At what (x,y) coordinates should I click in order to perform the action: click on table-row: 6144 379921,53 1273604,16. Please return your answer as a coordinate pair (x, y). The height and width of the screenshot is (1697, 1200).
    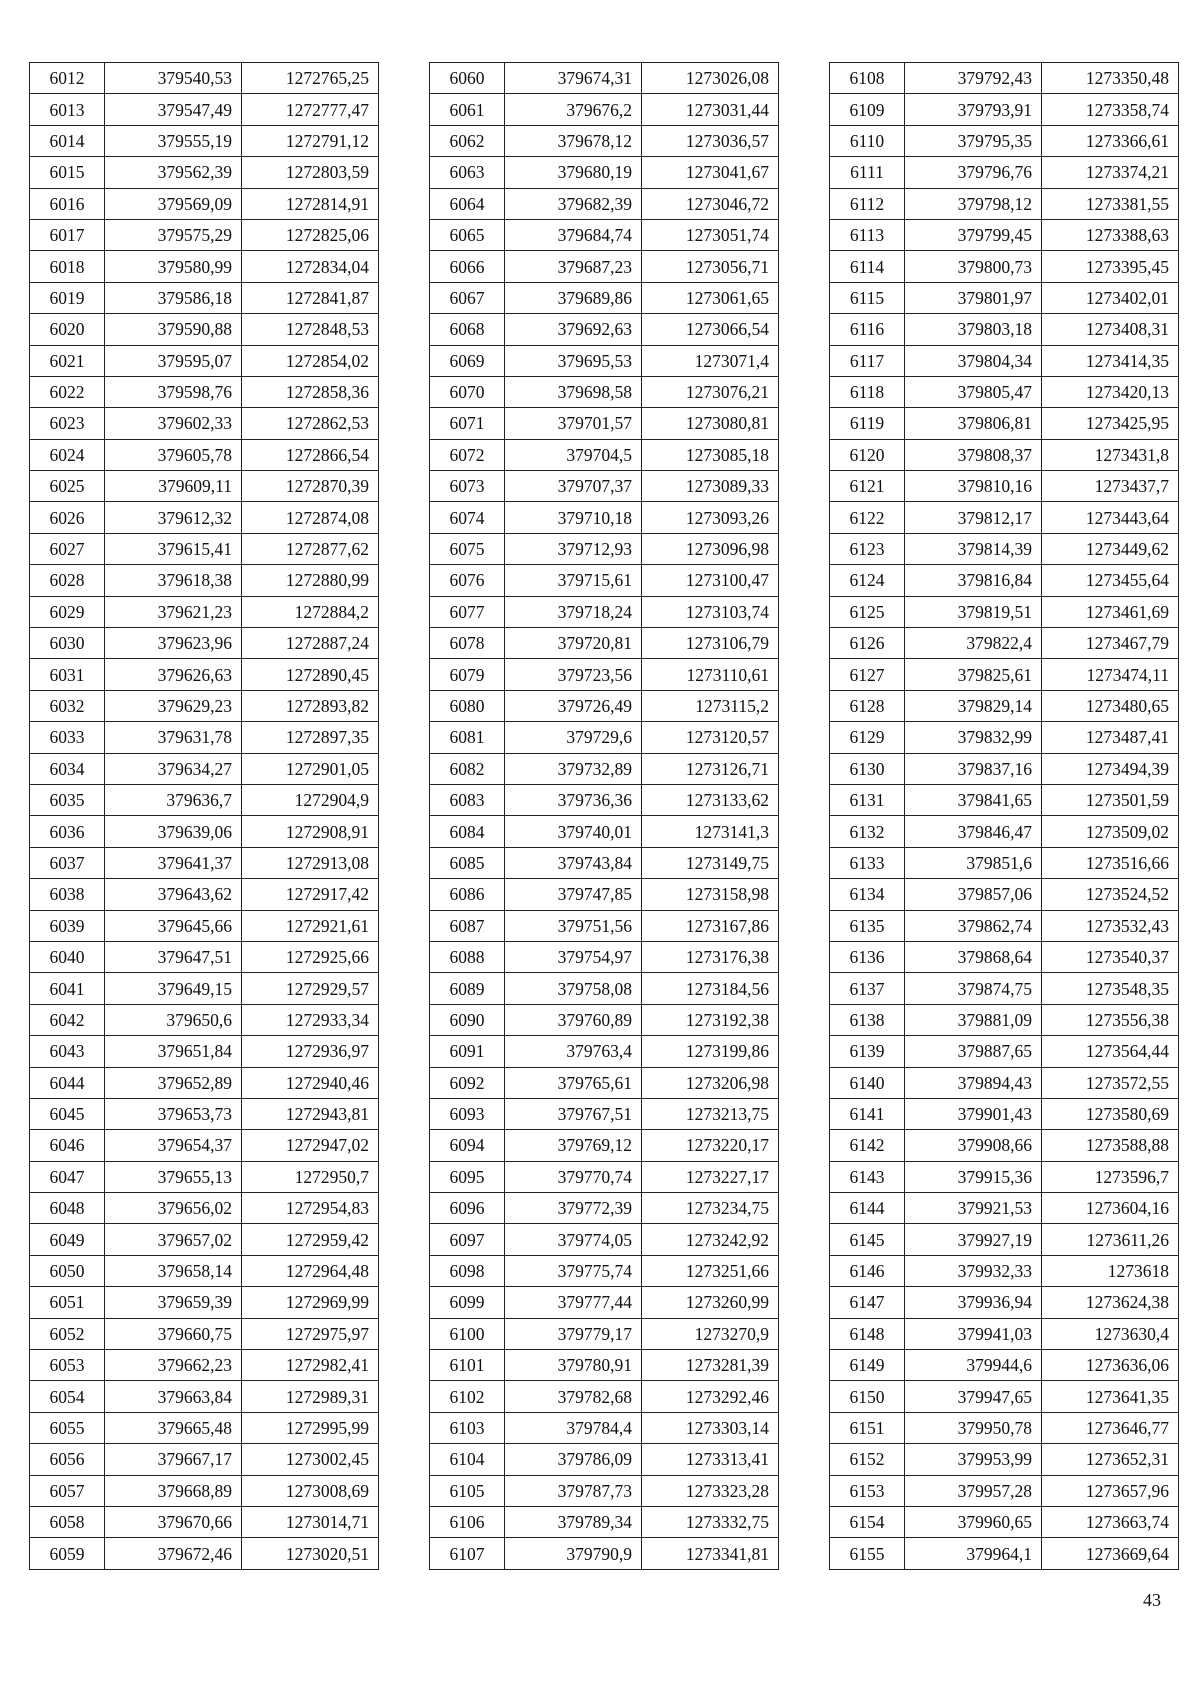
    Looking at the image, I should click on (1004, 1208).